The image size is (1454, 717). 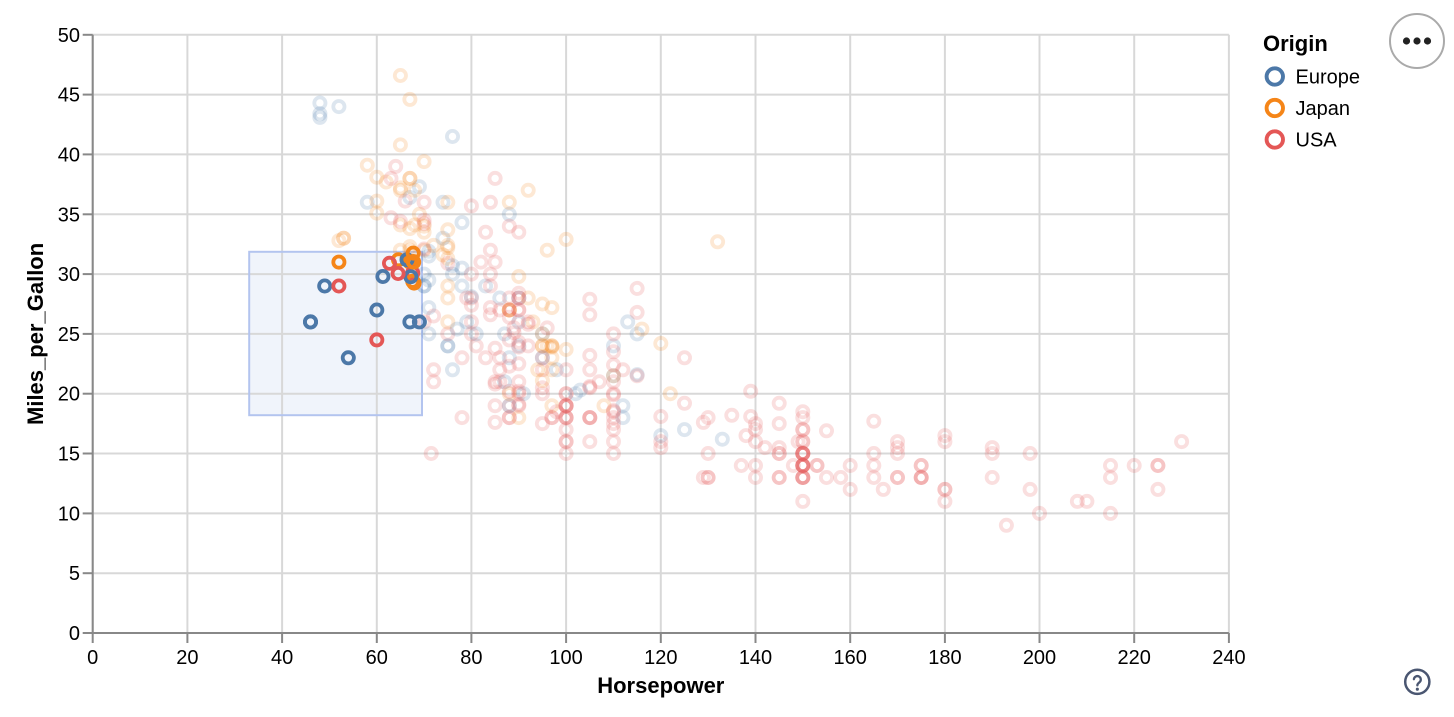 What do you see at coordinates (69, 275) in the screenshot?
I see `svg-text: 30` at bounding box center [69, 275].